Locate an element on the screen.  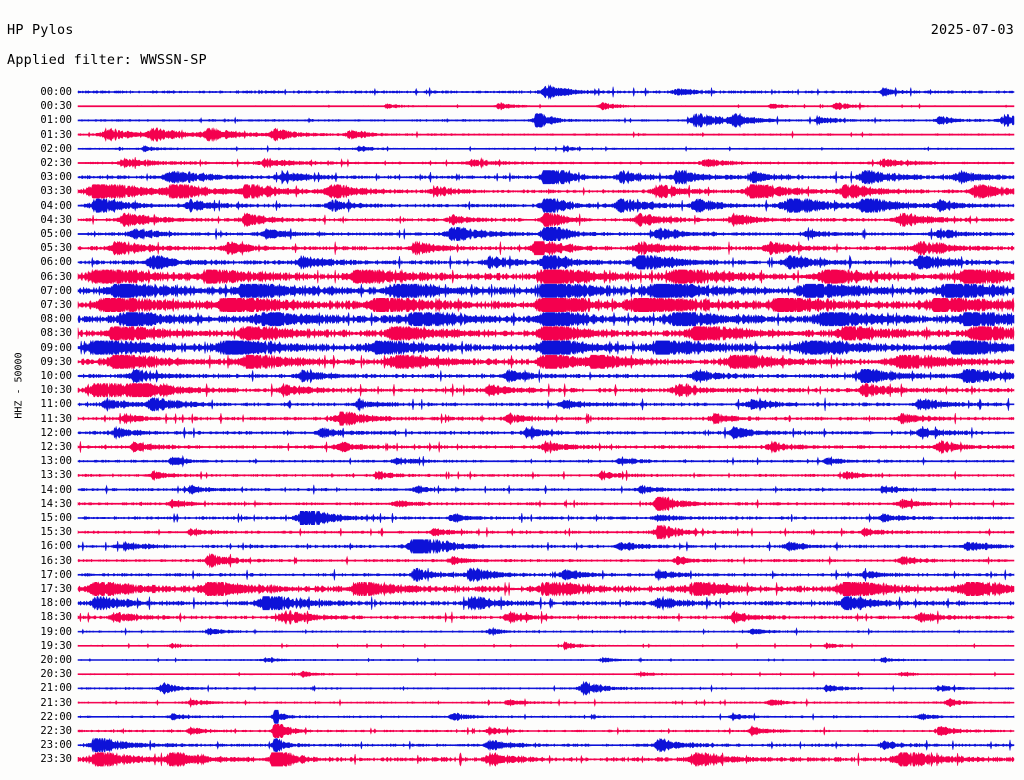
time-tick-05-30: 05:30 is located at coordinates (56, 248).